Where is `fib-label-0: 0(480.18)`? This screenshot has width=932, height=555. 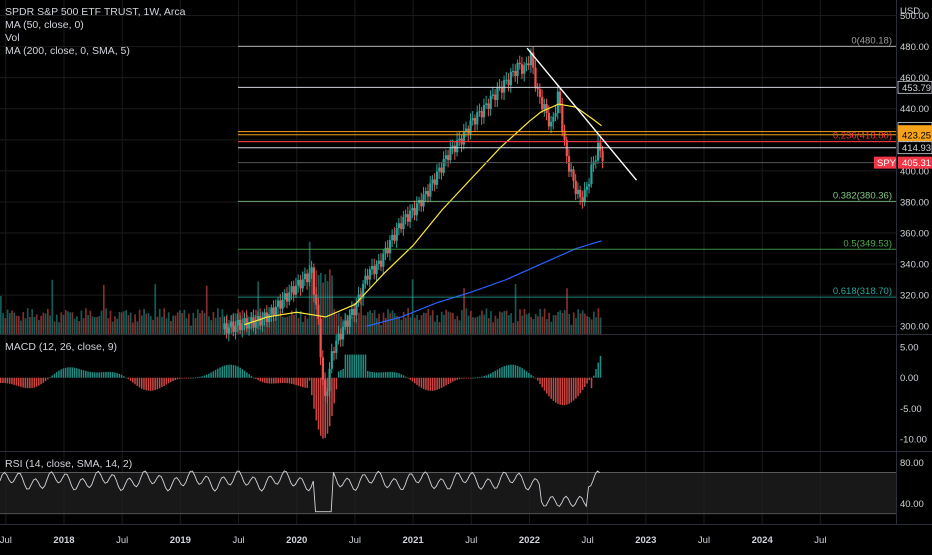
fib-label-0: 0(480.18) is located at coordinates (871, 40).